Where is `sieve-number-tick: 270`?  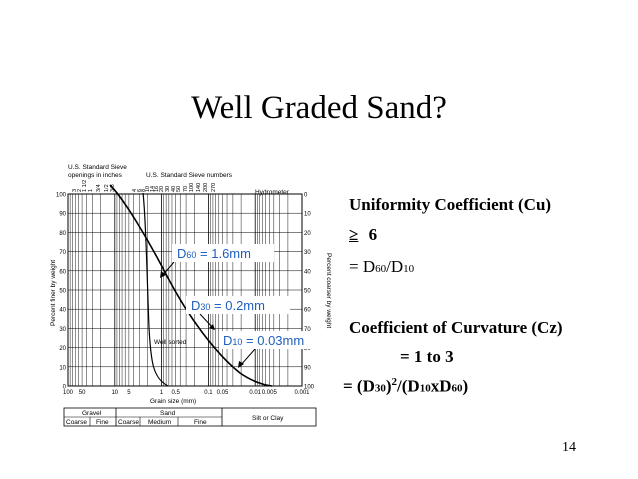
sieve-number-tick: 270 is located at coordinates (214, 187).